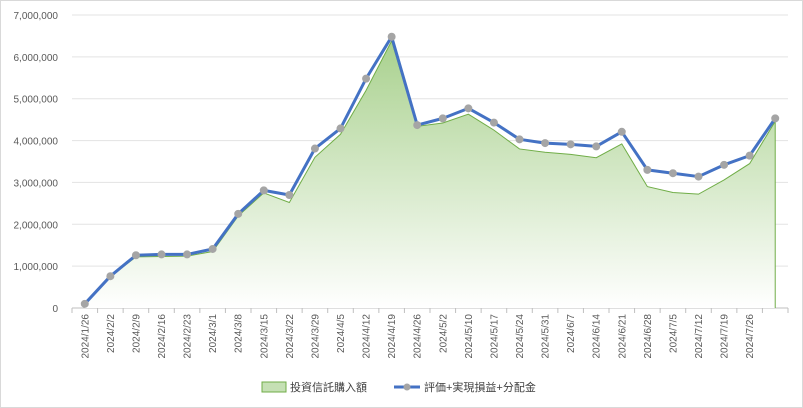  What do you see at coordinates (546, 336) in the screenshot?
I see `x-tick-label: 2024/5/31` at bounding box center [546, 336].